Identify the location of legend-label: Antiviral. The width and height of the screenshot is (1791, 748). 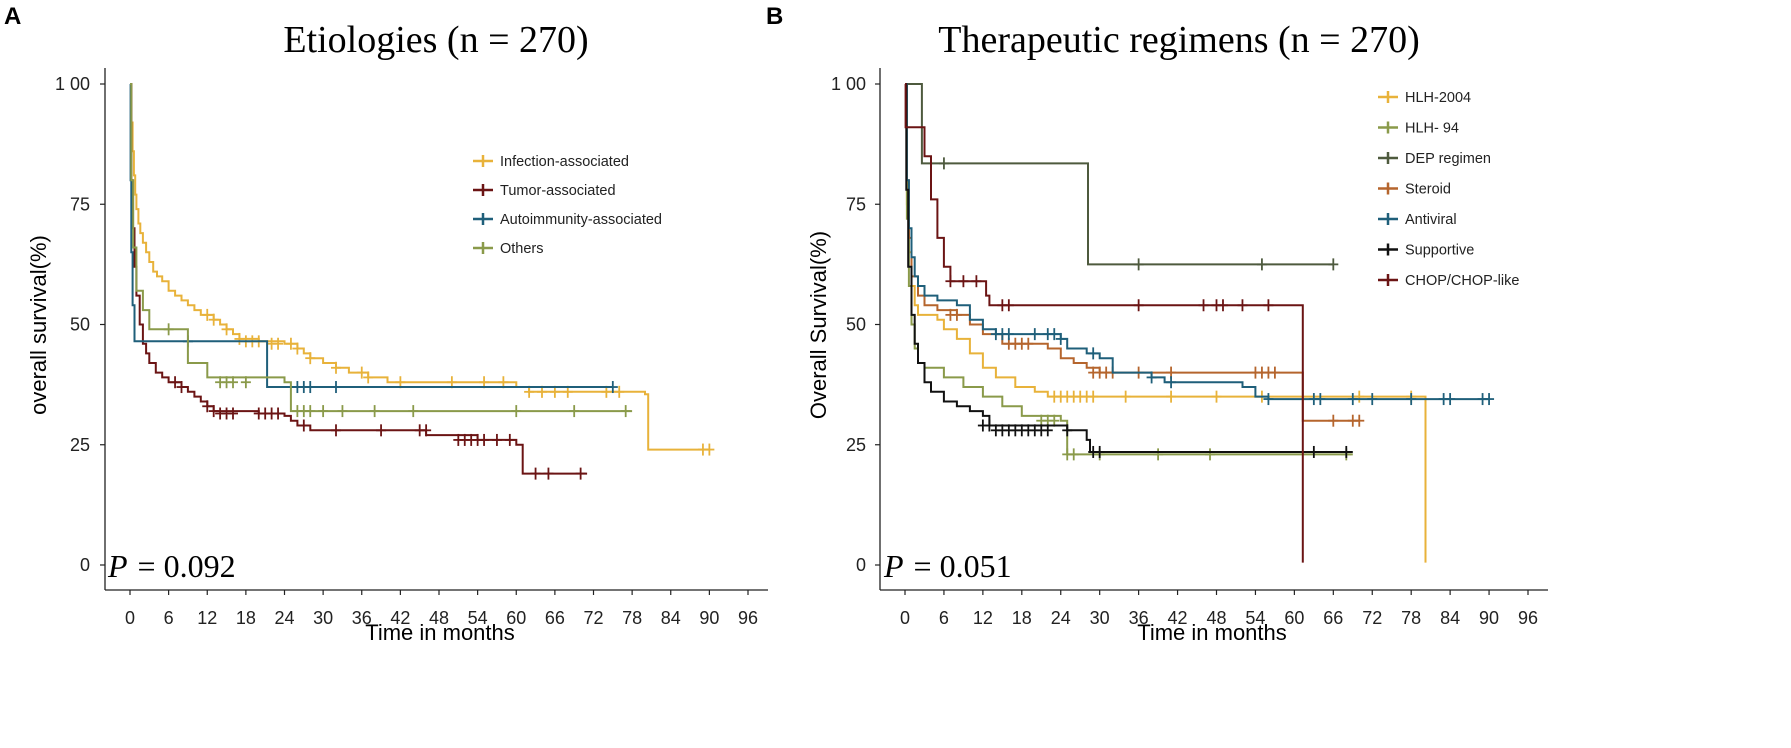
(1431, 220).